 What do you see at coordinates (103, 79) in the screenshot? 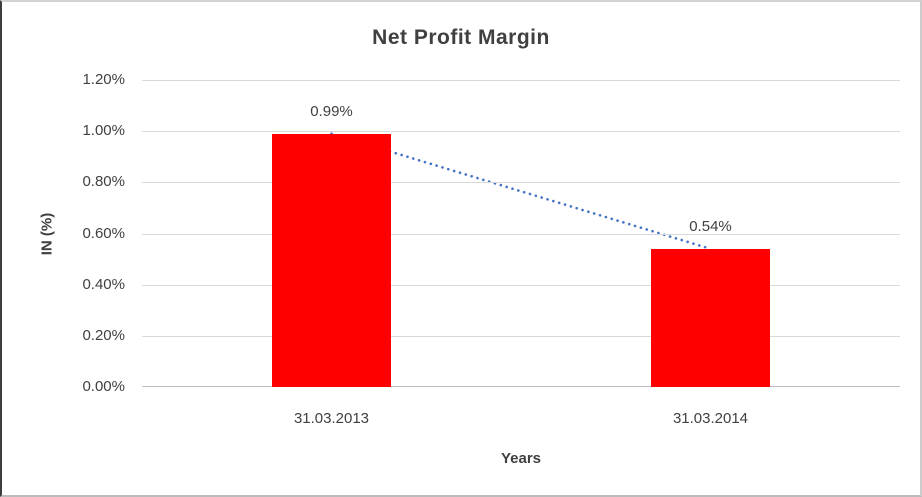
I see `y-axis-tick-label: 1.20%` at bounding box center [103, 79].